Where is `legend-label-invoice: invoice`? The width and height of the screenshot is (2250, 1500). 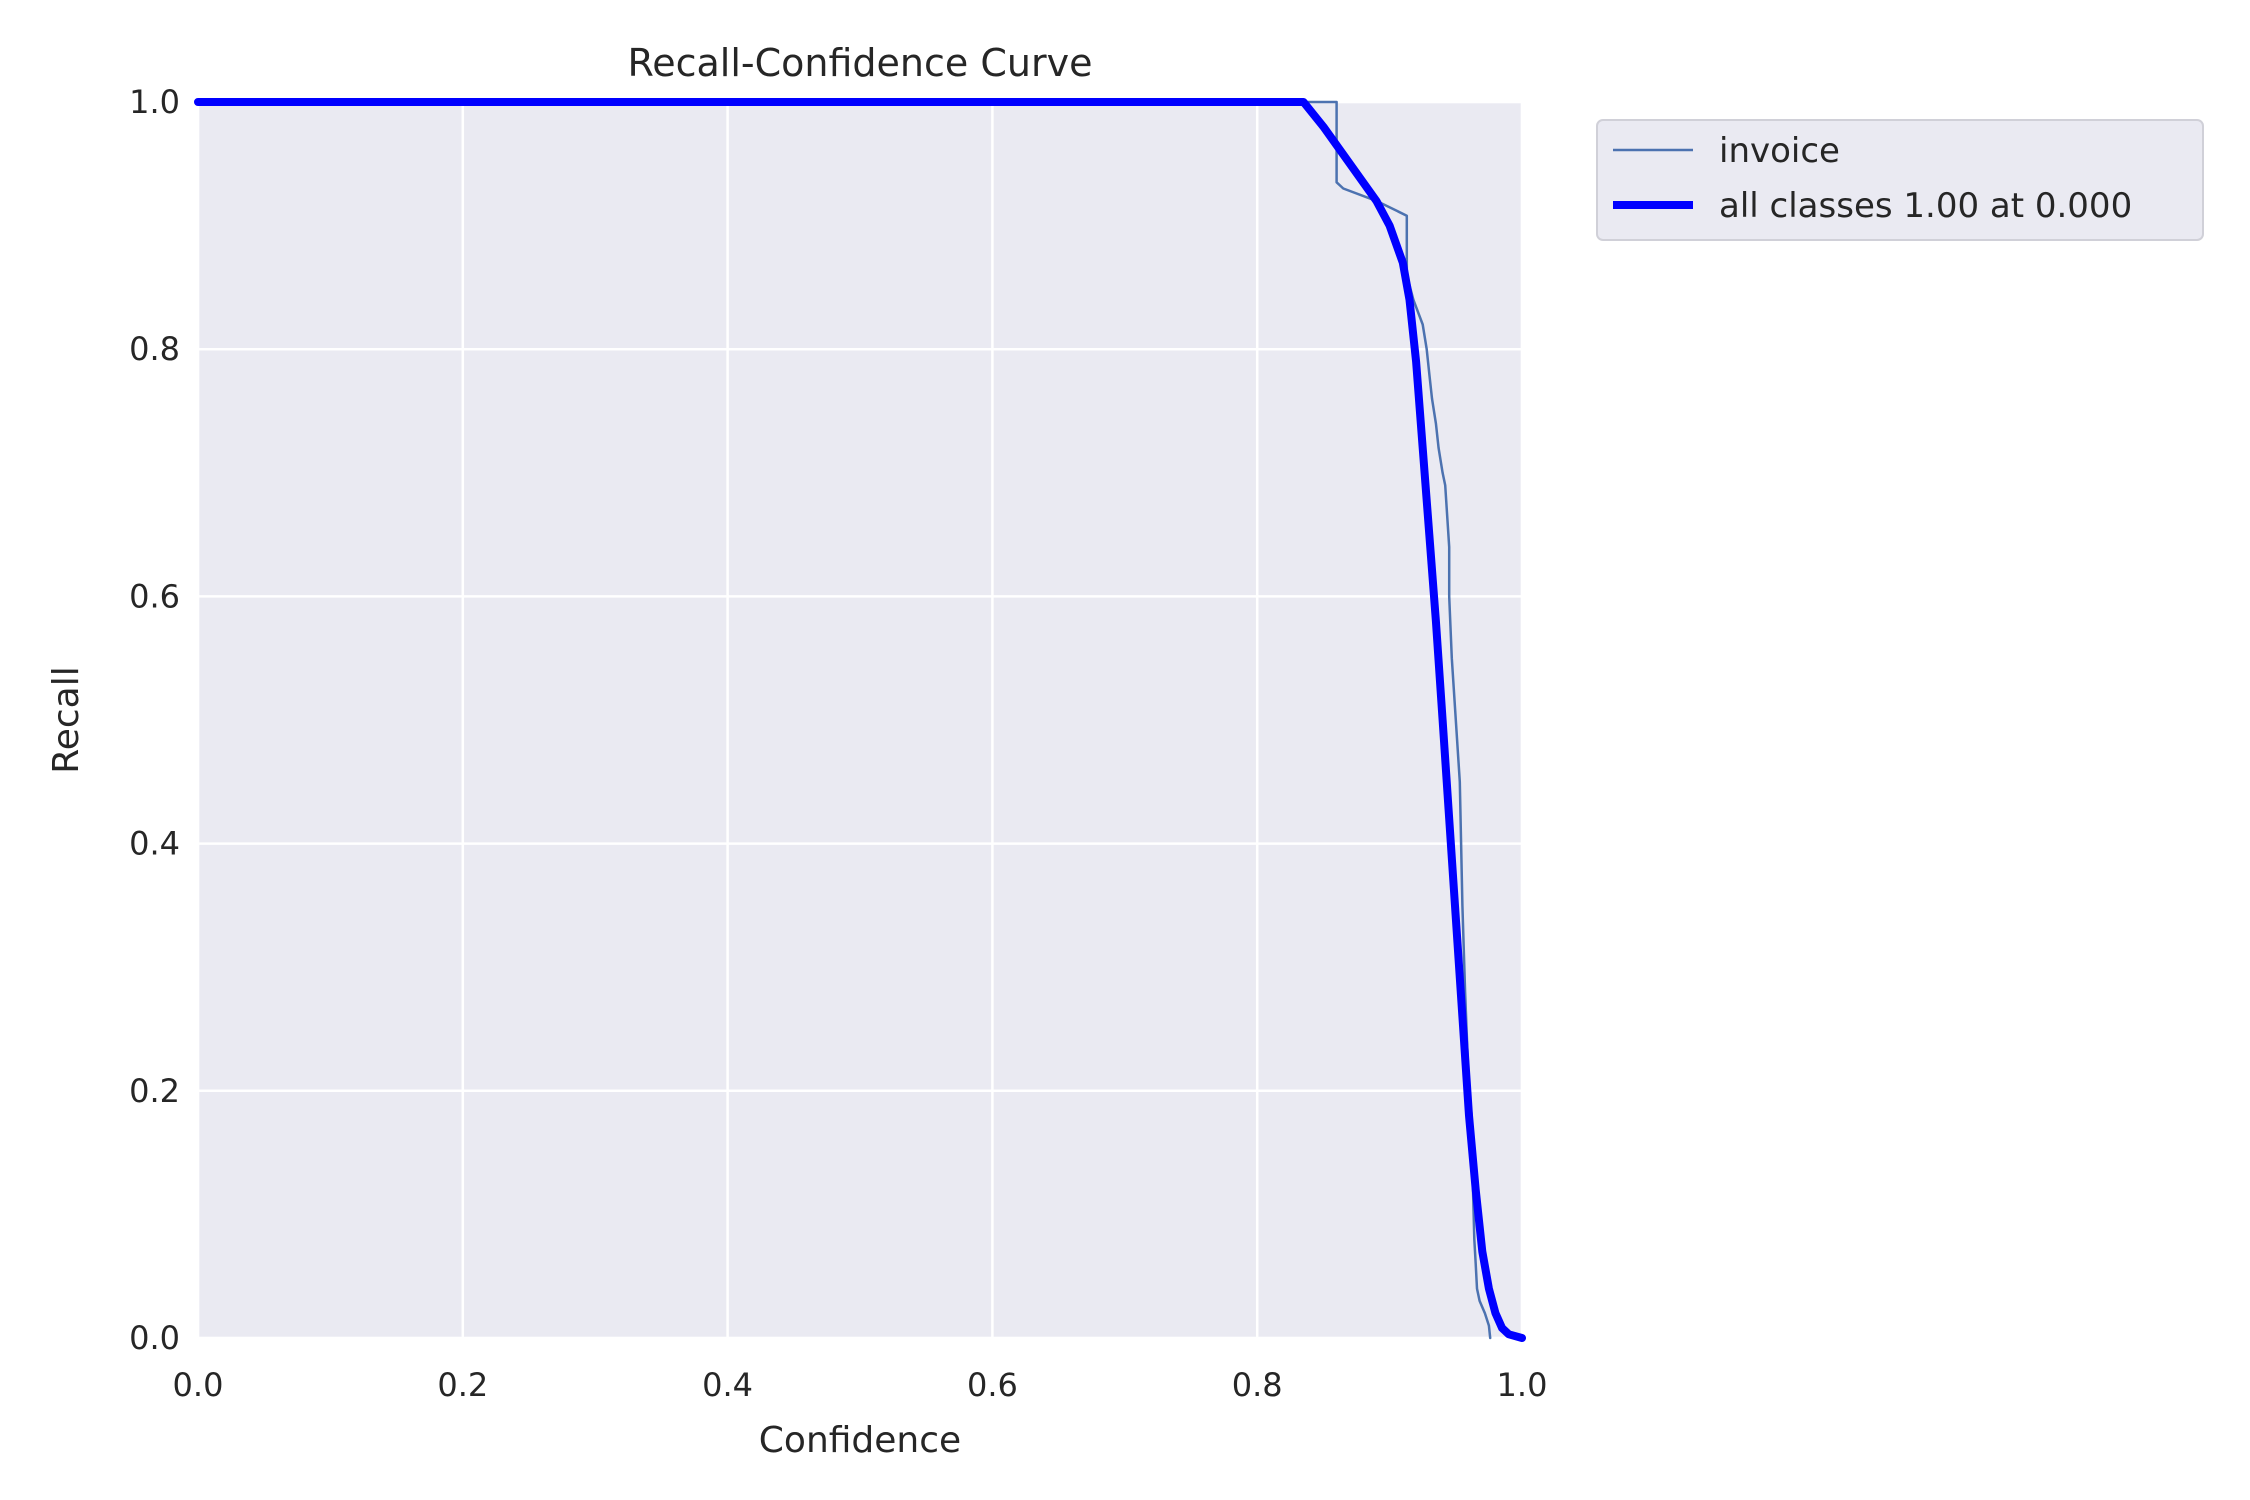 legend-label-invoice: invoice is located at coordinates (1779, 151).